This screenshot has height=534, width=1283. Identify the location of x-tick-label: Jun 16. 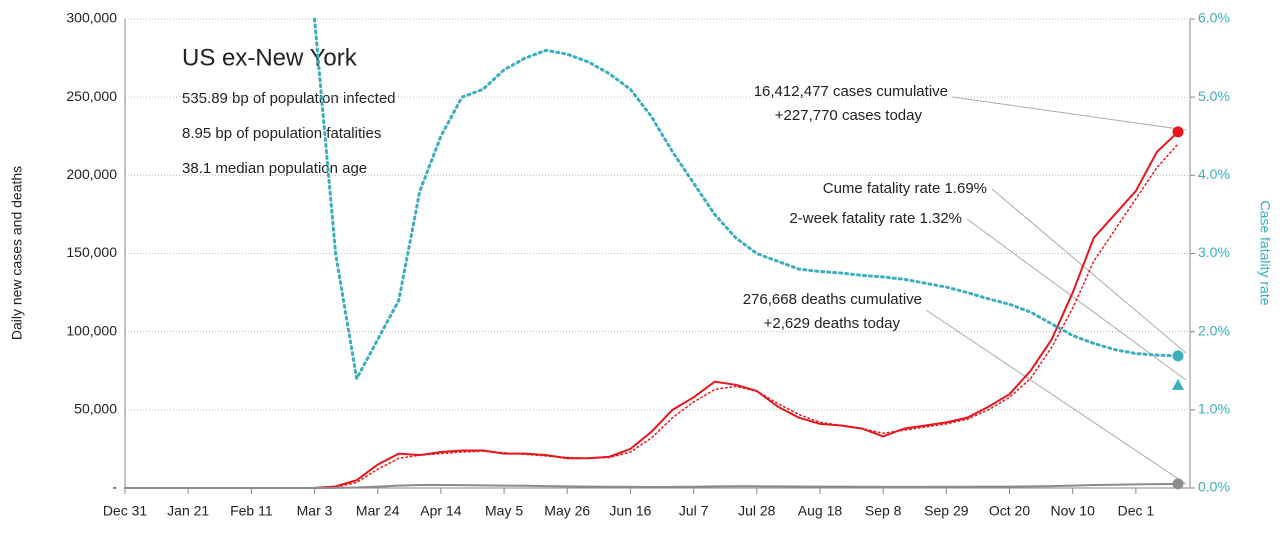
(630, 511).